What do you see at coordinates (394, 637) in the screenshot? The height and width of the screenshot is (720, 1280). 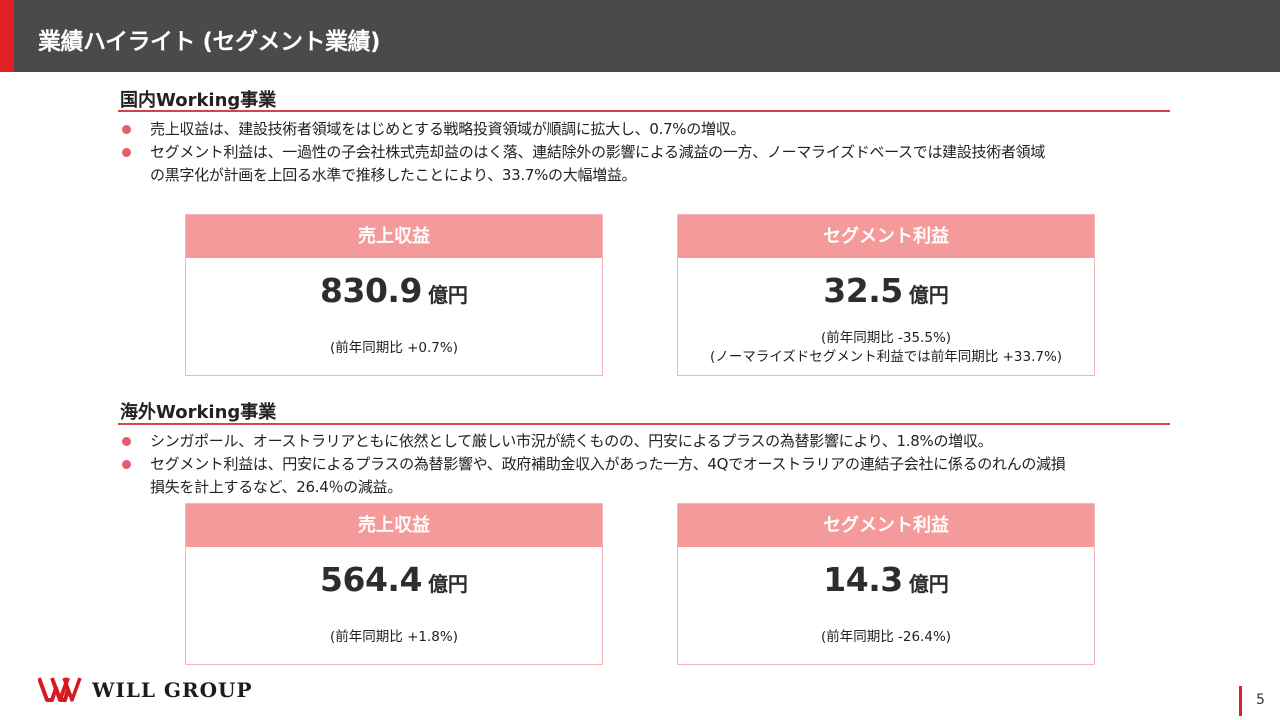 I see `yoy-note: (前年同期比 +1.8%)` at bounding box center [394, 637].